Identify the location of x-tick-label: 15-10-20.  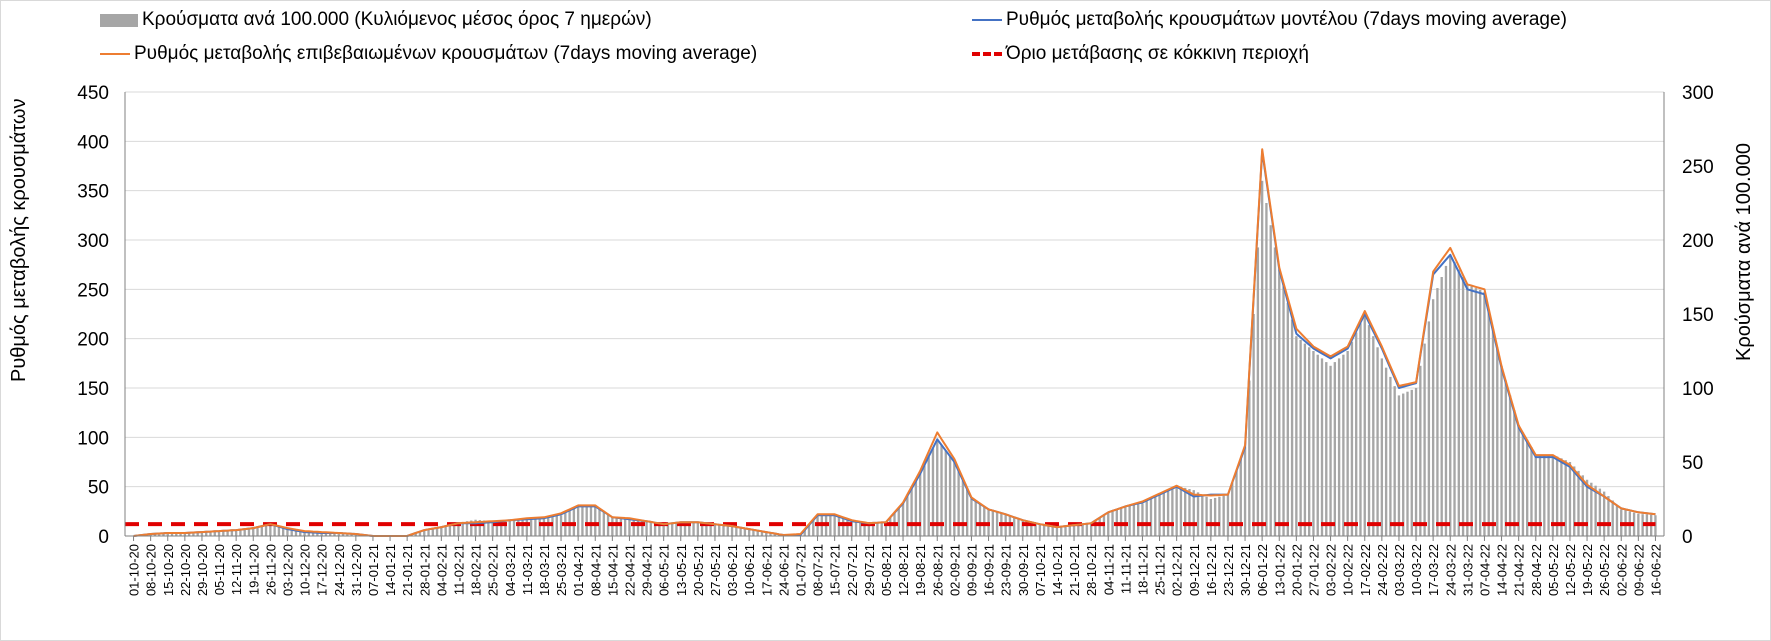
(168, 570).